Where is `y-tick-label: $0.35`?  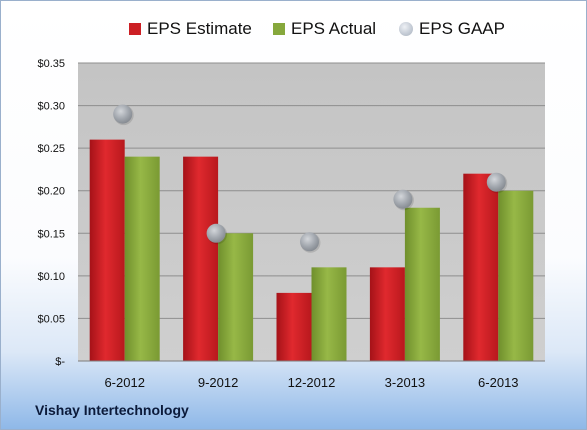 y-tick-label: $0.35 is located at coordinates (51, 64).